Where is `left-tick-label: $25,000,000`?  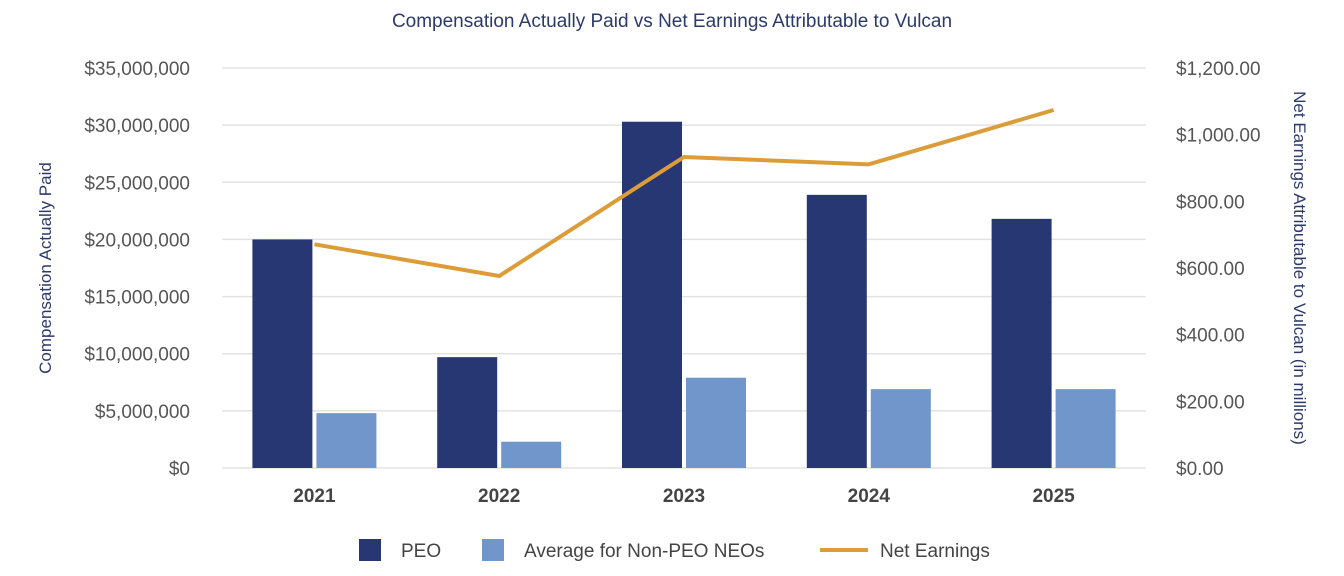
left-tick-label: $25,000,000 is located at coordinates (137, 183).